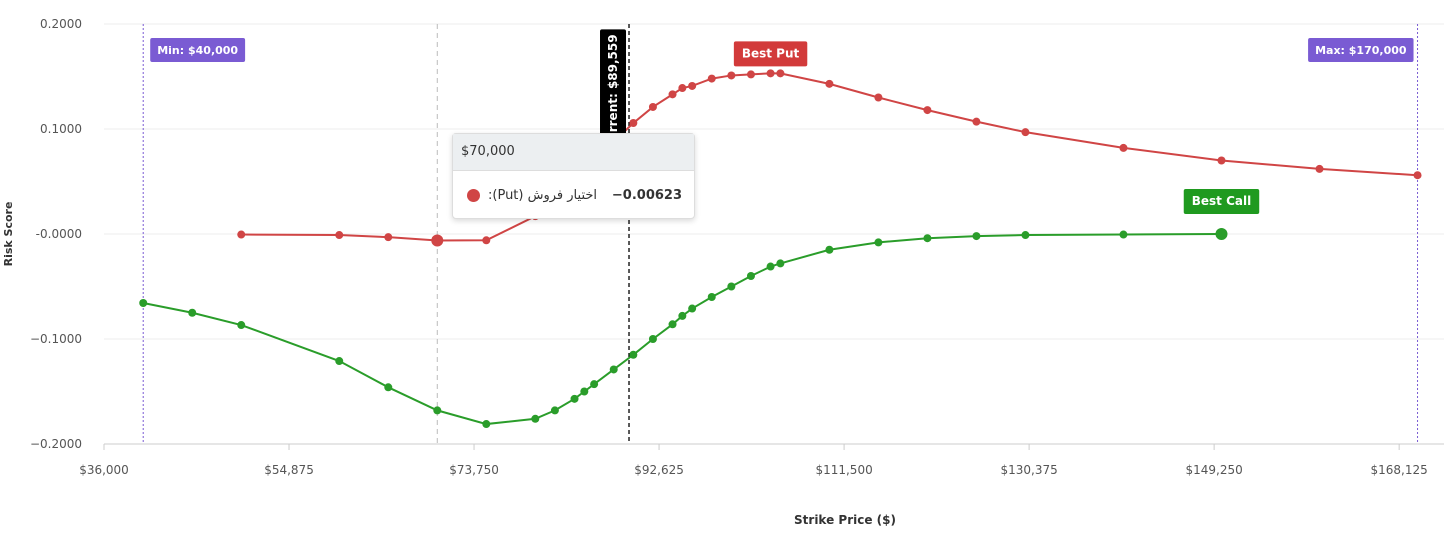 The height and width of the screenshot is (538, 1446). I want to click on tooltip-row: اختيار فروش (Put): −0.00623, so click(573, 195).